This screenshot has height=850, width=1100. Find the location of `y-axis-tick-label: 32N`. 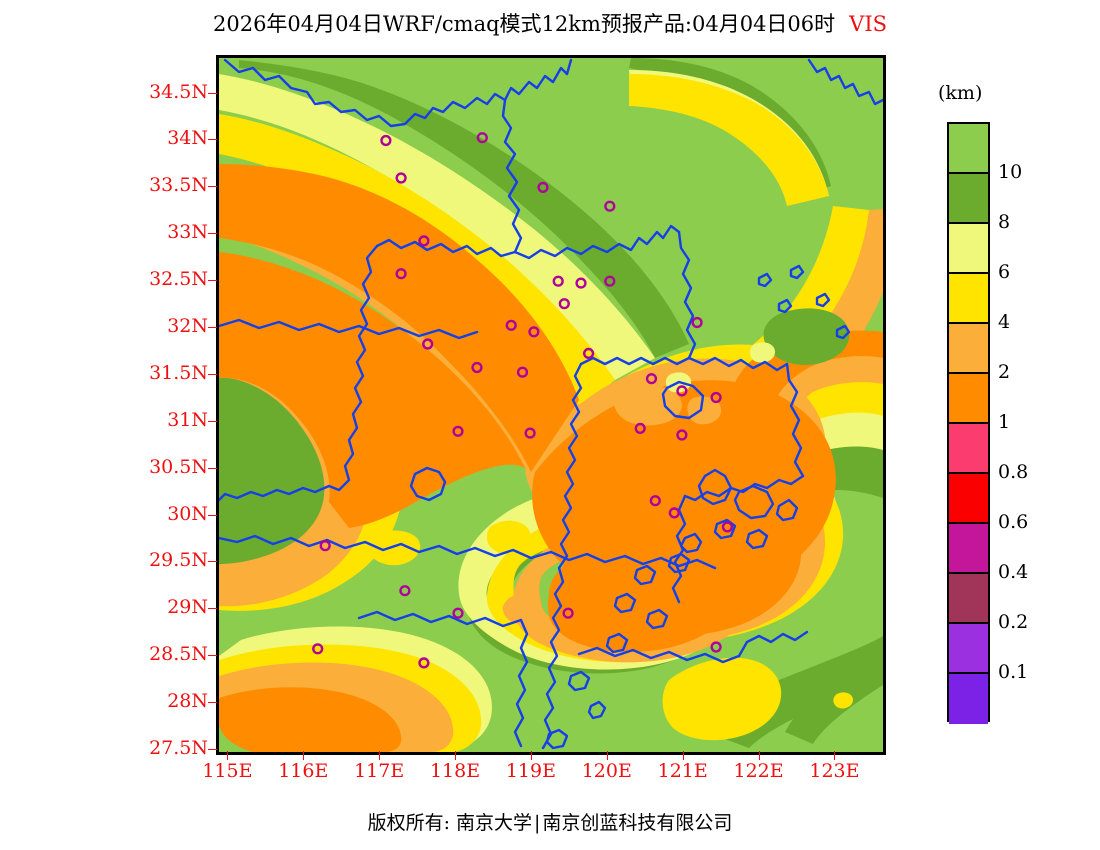

y-axis-tick-label: 32N is located at coordinates (187, 325).